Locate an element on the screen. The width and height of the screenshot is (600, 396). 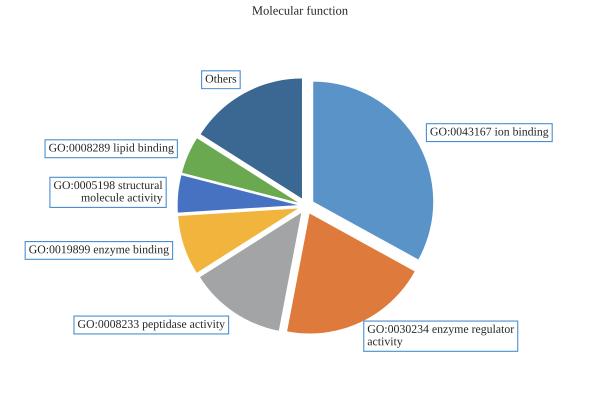
slice-label: GO:0005198 structural molecule activity is located at coordinates (108, 192).